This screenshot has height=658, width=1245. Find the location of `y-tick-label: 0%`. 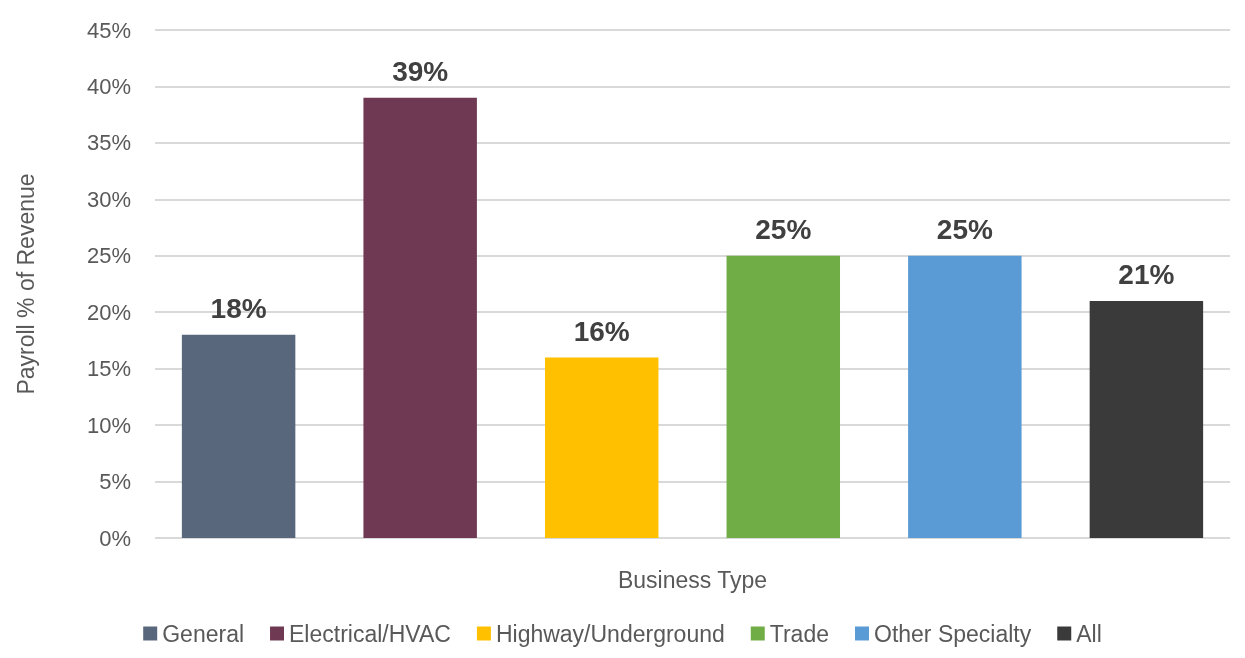

y-tick-label: 0% is located at coordinates (115, 538).